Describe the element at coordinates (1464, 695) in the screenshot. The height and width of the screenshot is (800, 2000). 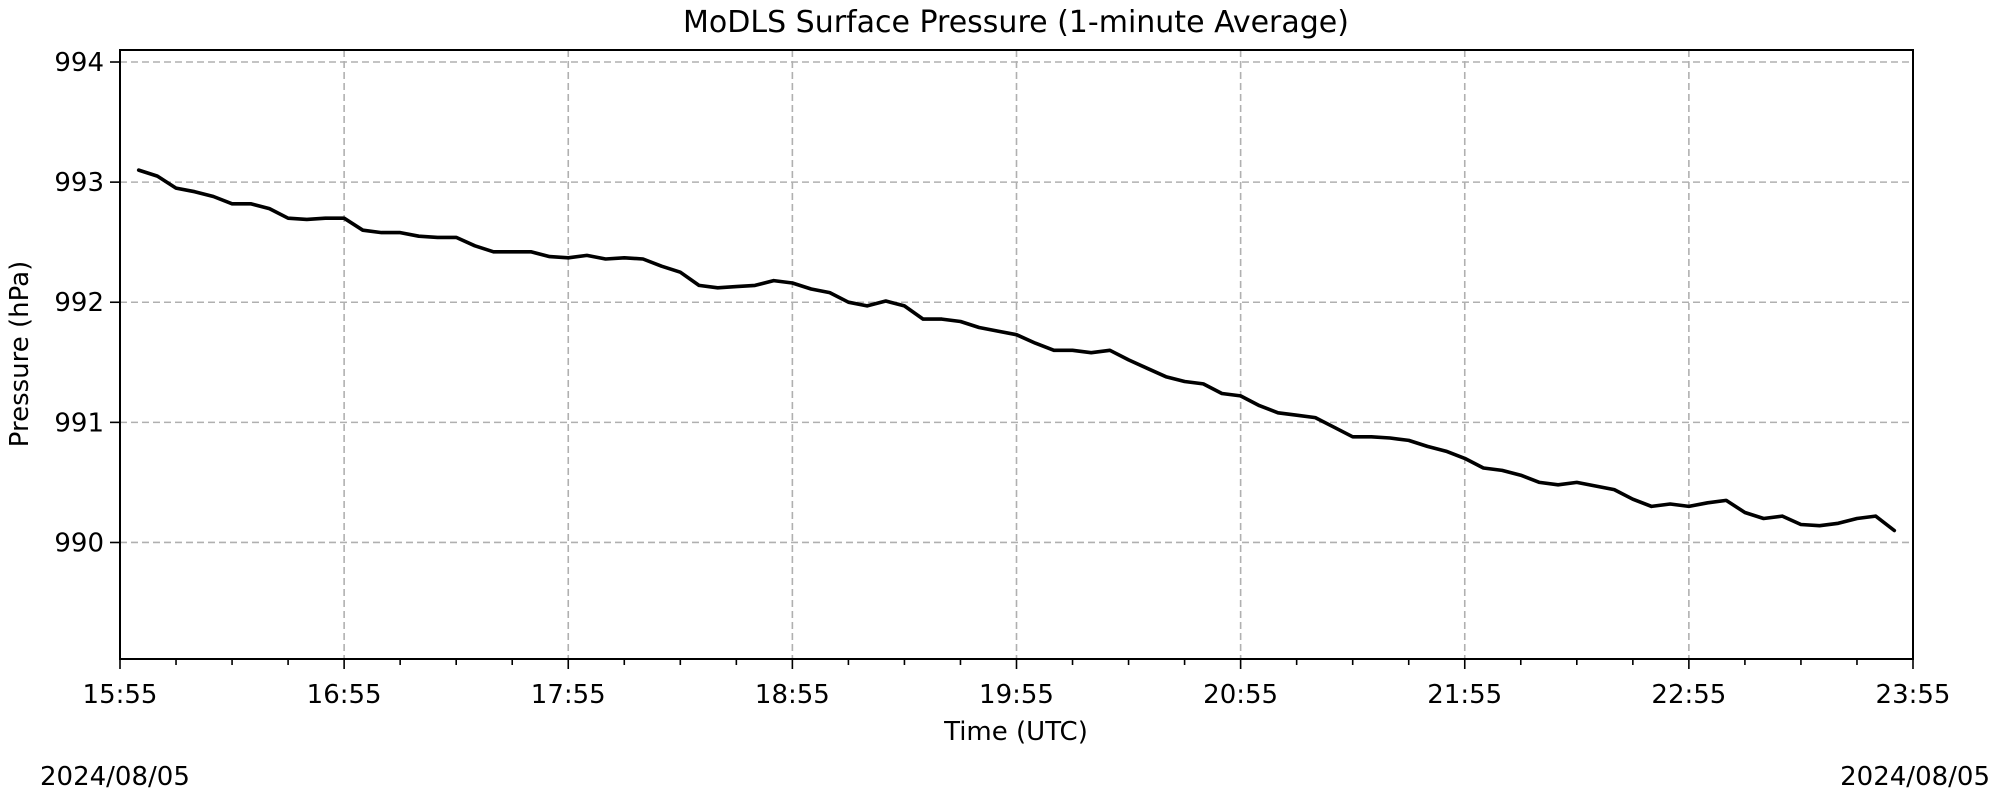
I see `x-tick-label: 21:55` at that location.